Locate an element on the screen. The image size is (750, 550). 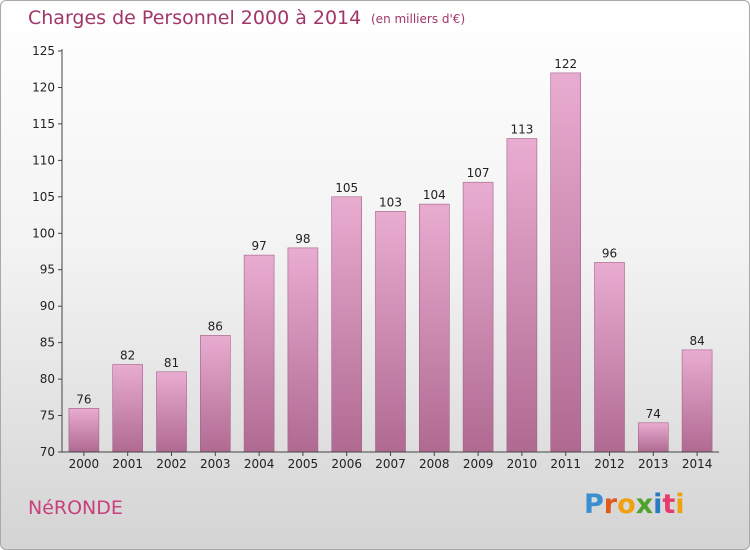
bar-2009 is located at coordinates (478, 317).